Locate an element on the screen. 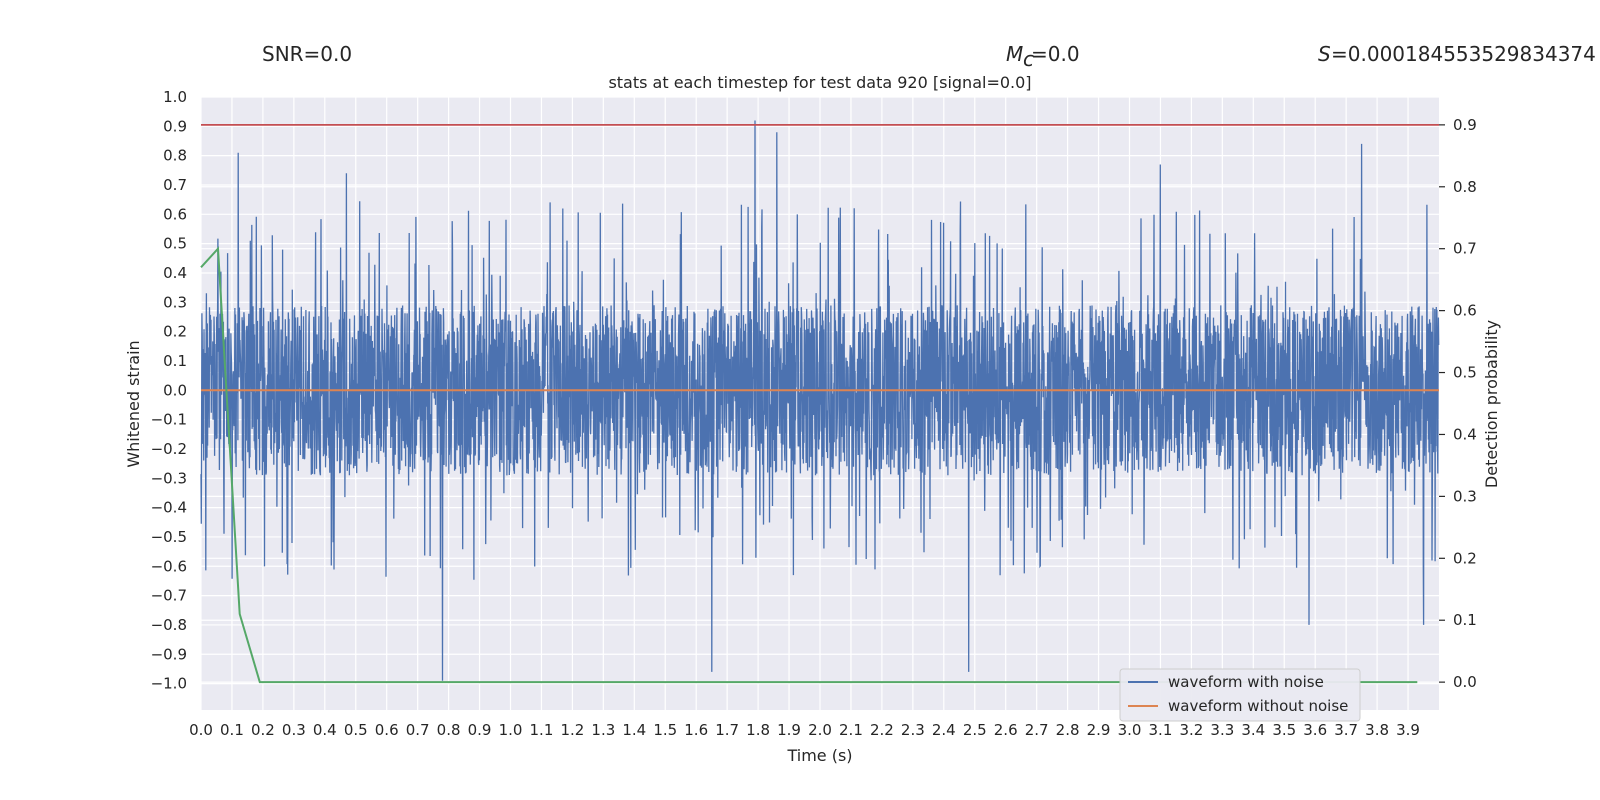 The image size is (1600, 800). x-tick-label: 3.3 is located at coordinates (1222, 730).